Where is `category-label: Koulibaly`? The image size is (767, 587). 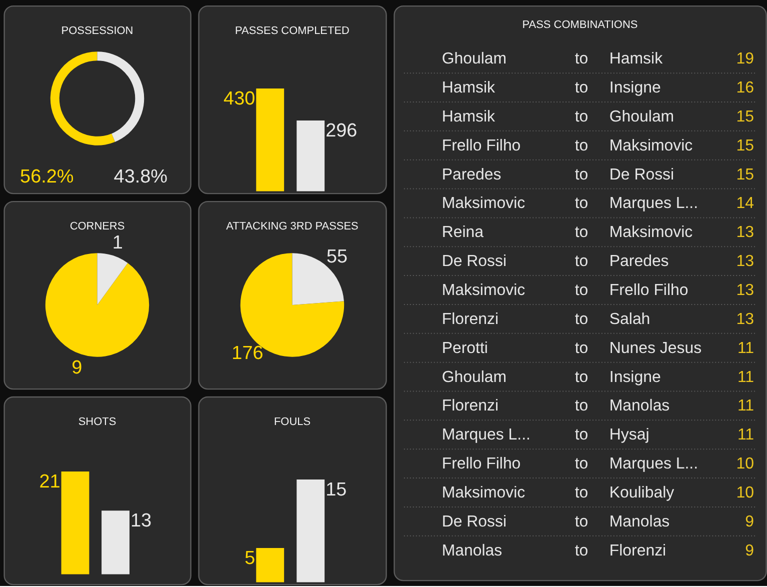 category-label: Koulibaly is located at coordinates (641, 493).